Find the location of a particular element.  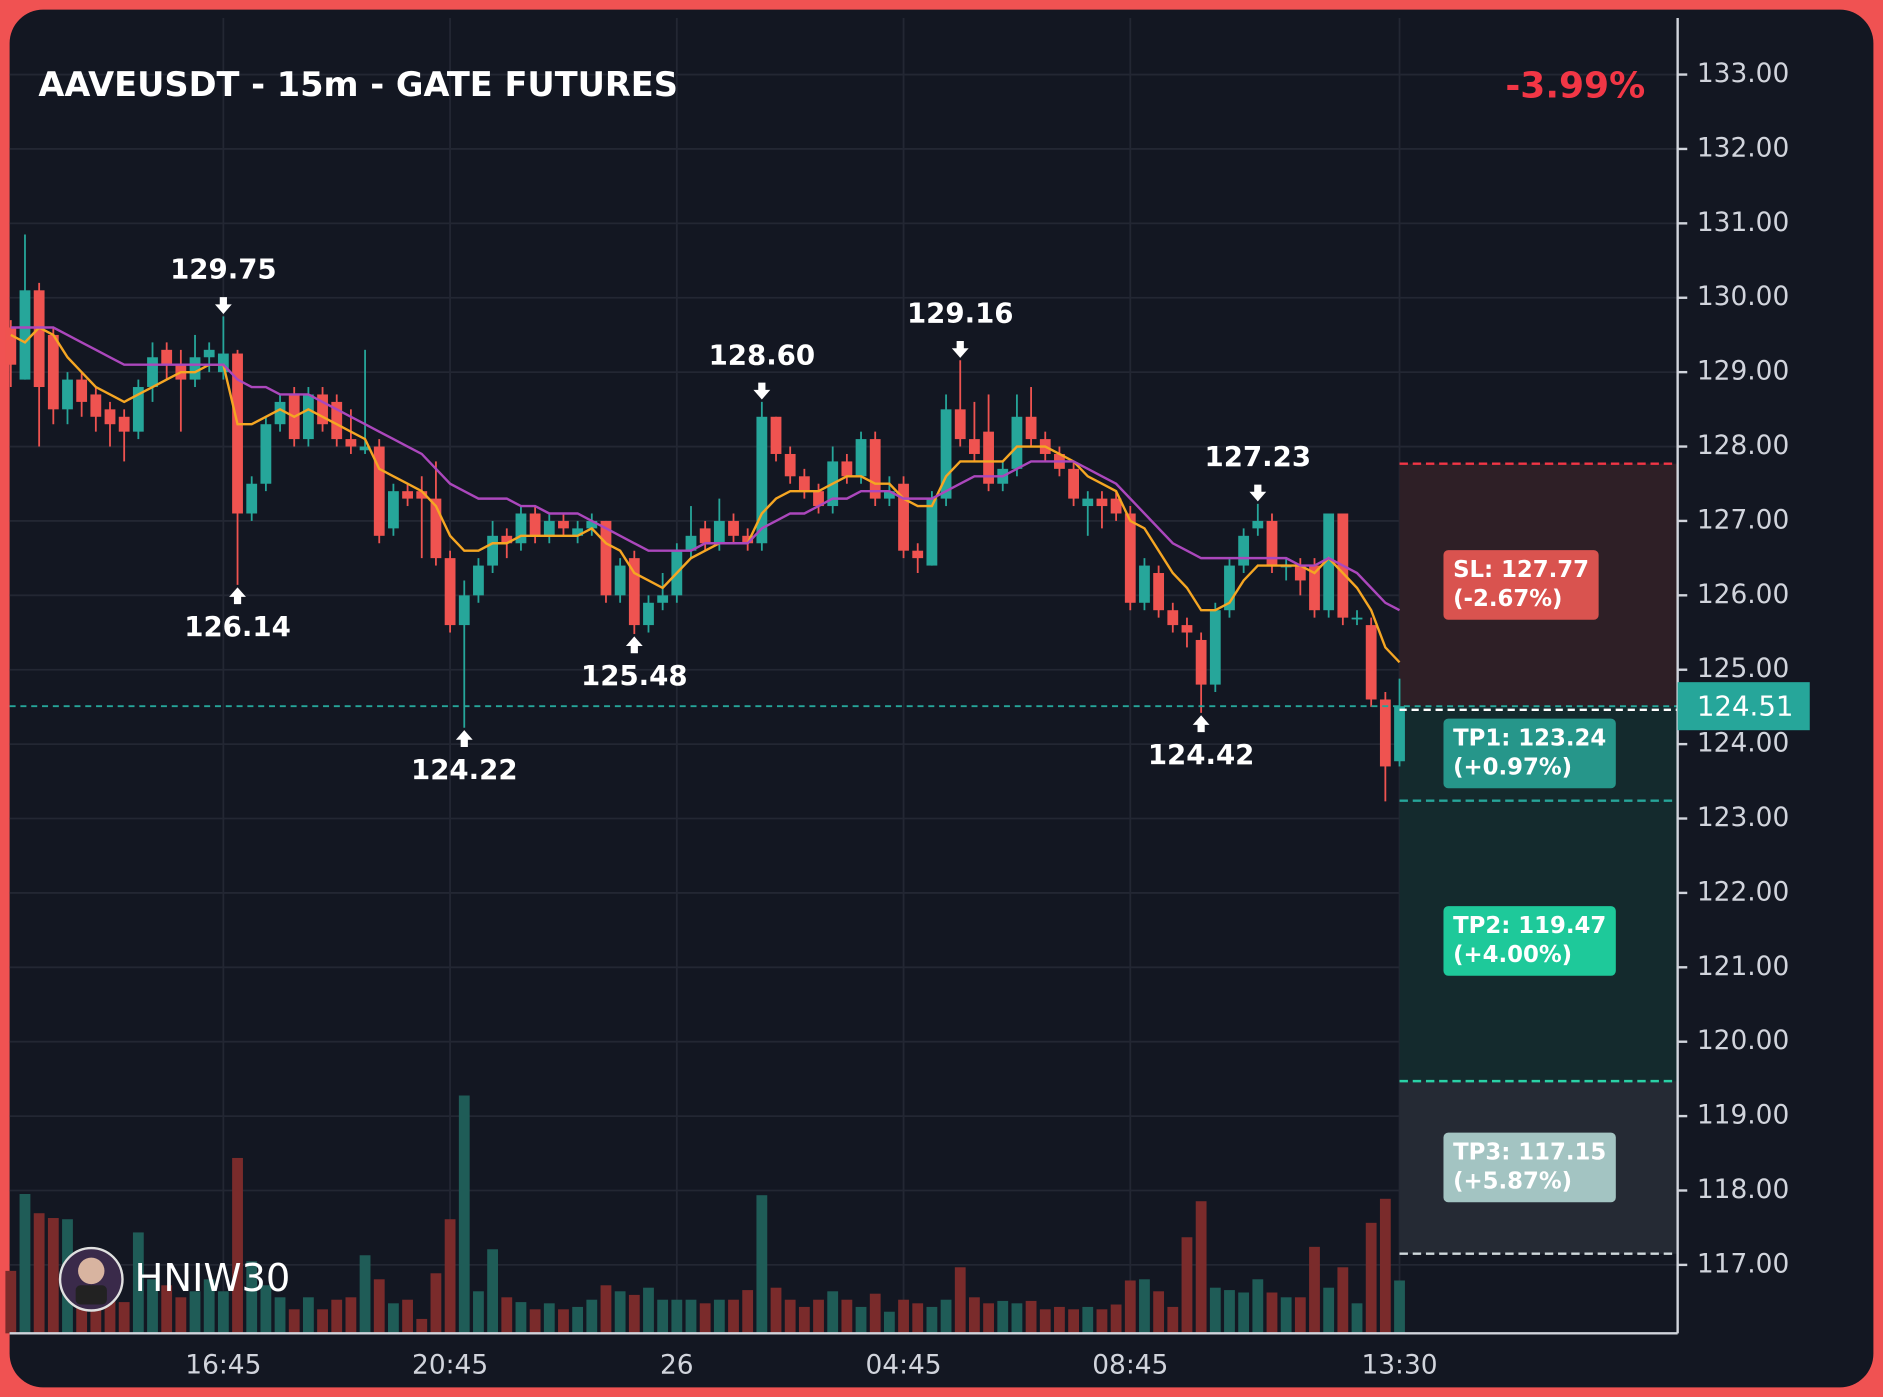

watermark-text: HNIW30 is located at coordinates (213, 1278).